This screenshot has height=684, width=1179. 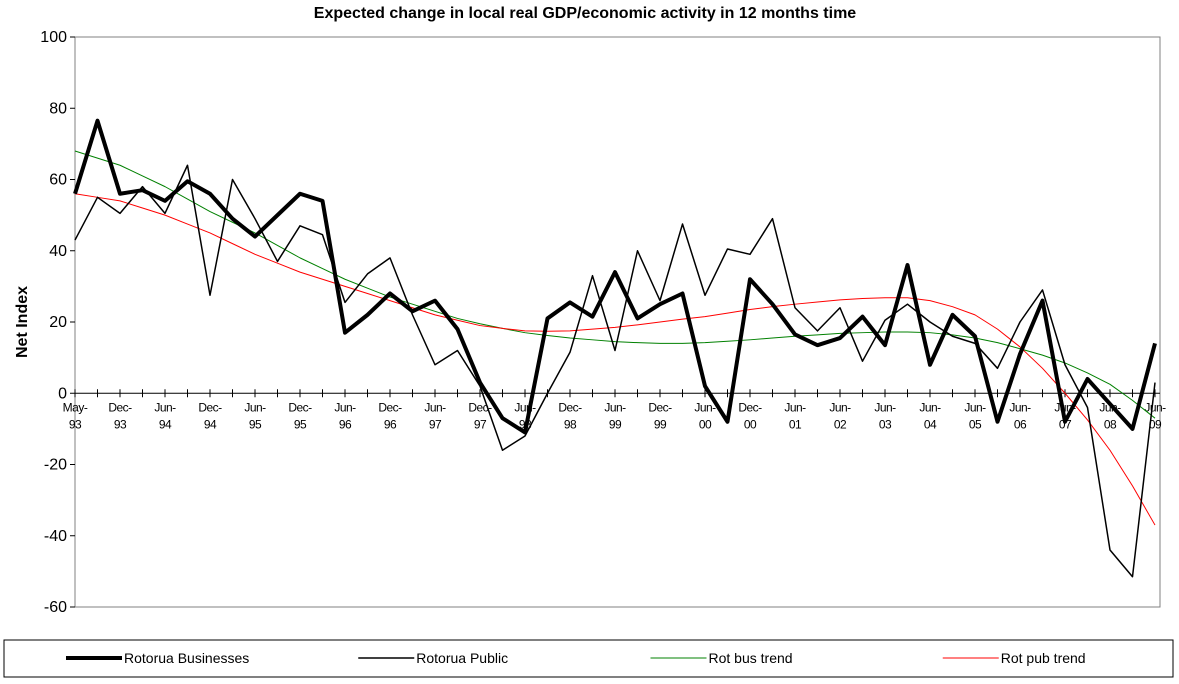 What do you see at coordinates (58, 322) in the screenshot?
I see `y-tick-label: 20` at bounding box center [58, 322].